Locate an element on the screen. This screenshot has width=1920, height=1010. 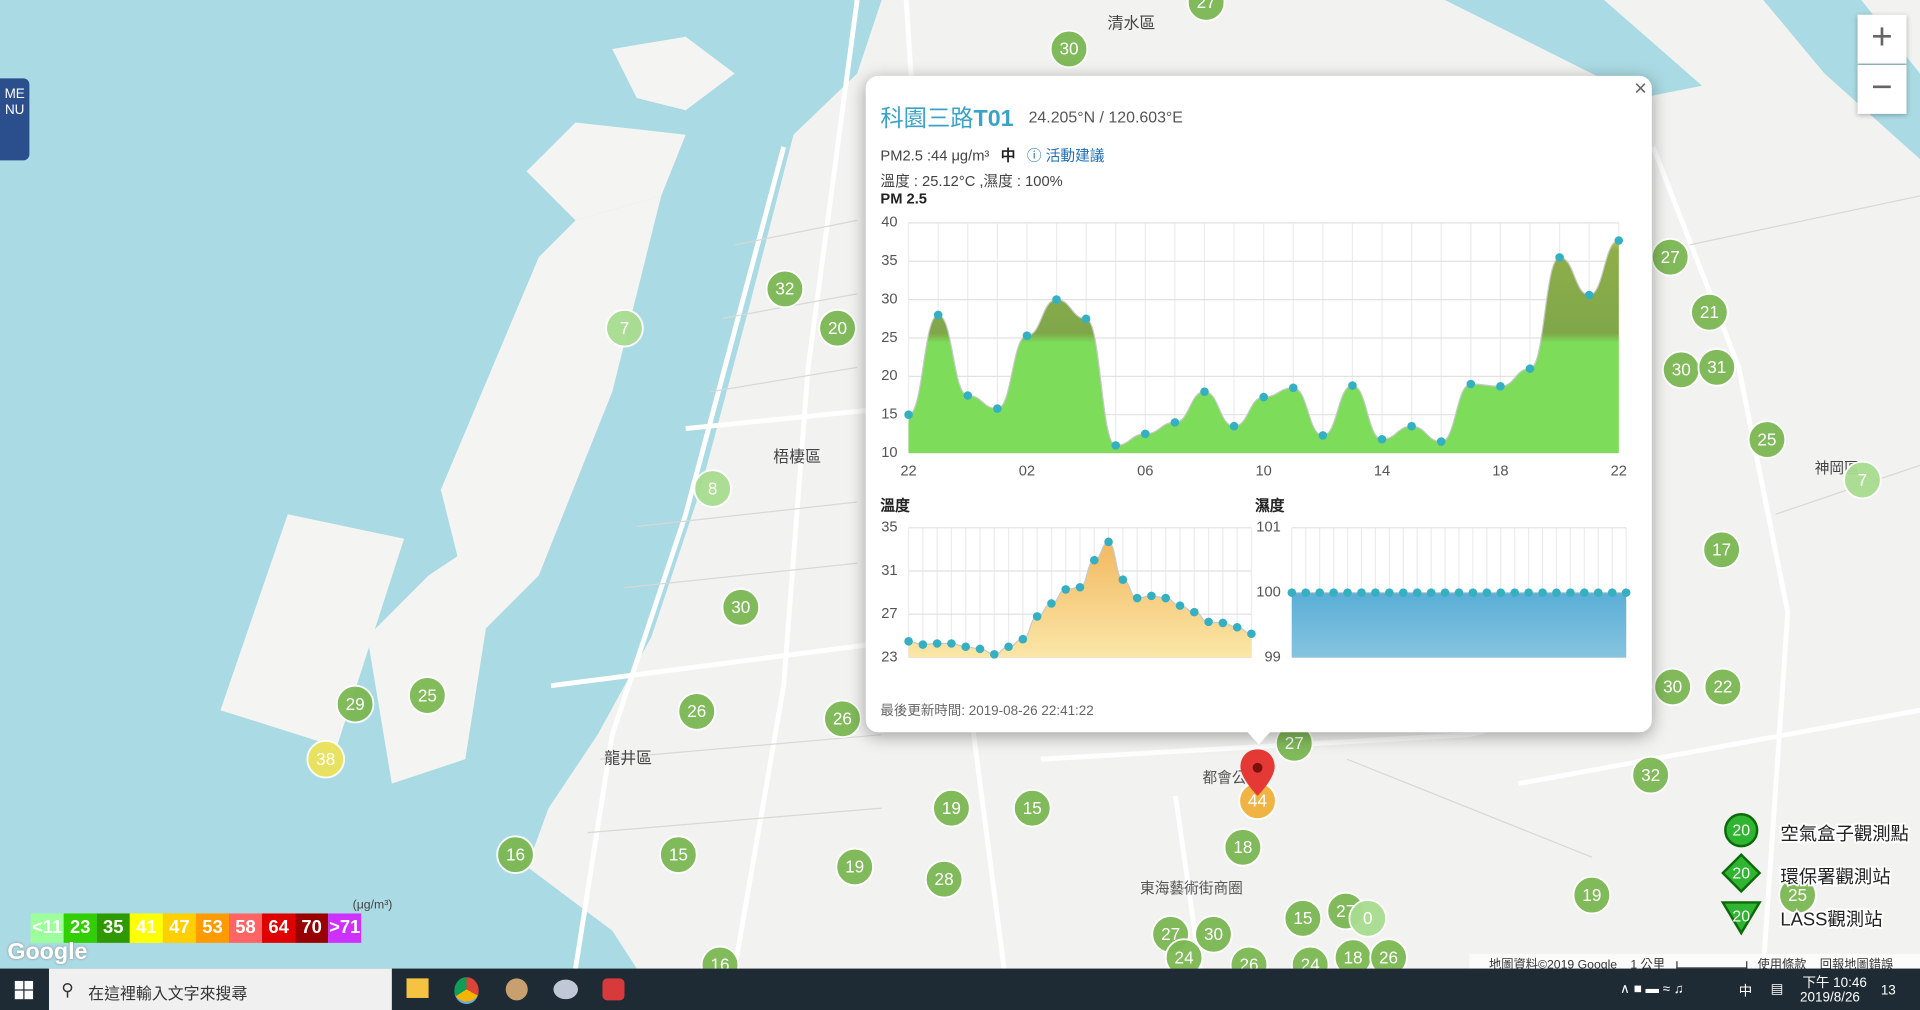
station-marker: 44 is located at coordinates (1257, 801).